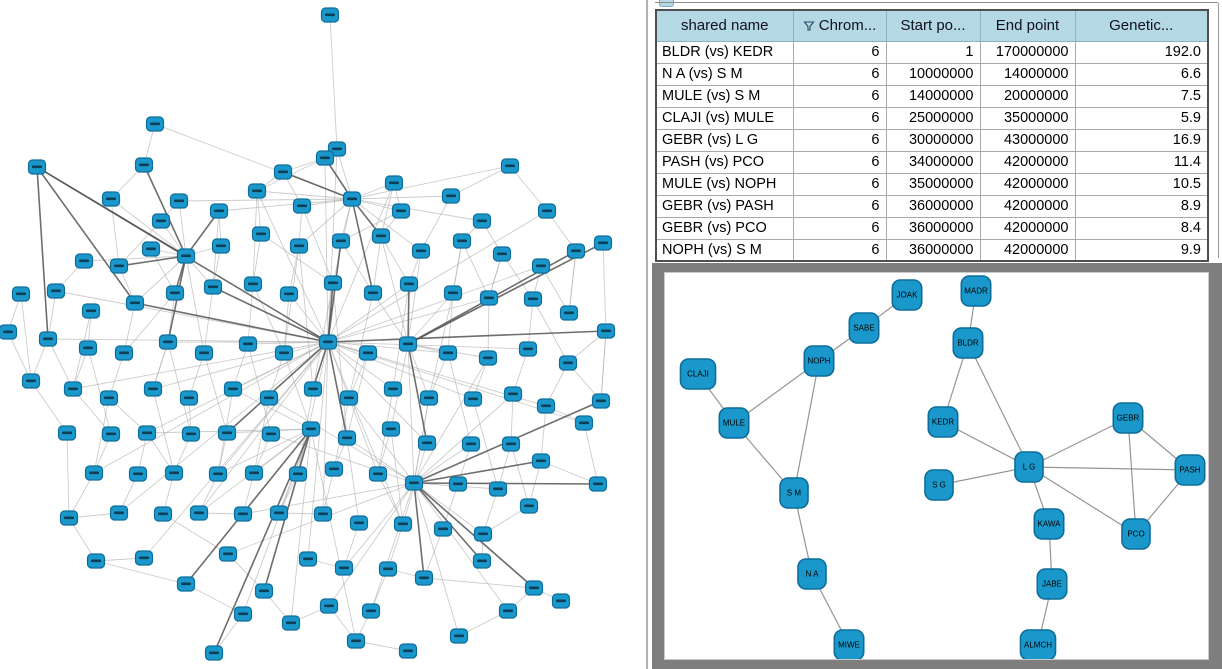  I want to click on cell-value: 30000000, so click(933, 140).